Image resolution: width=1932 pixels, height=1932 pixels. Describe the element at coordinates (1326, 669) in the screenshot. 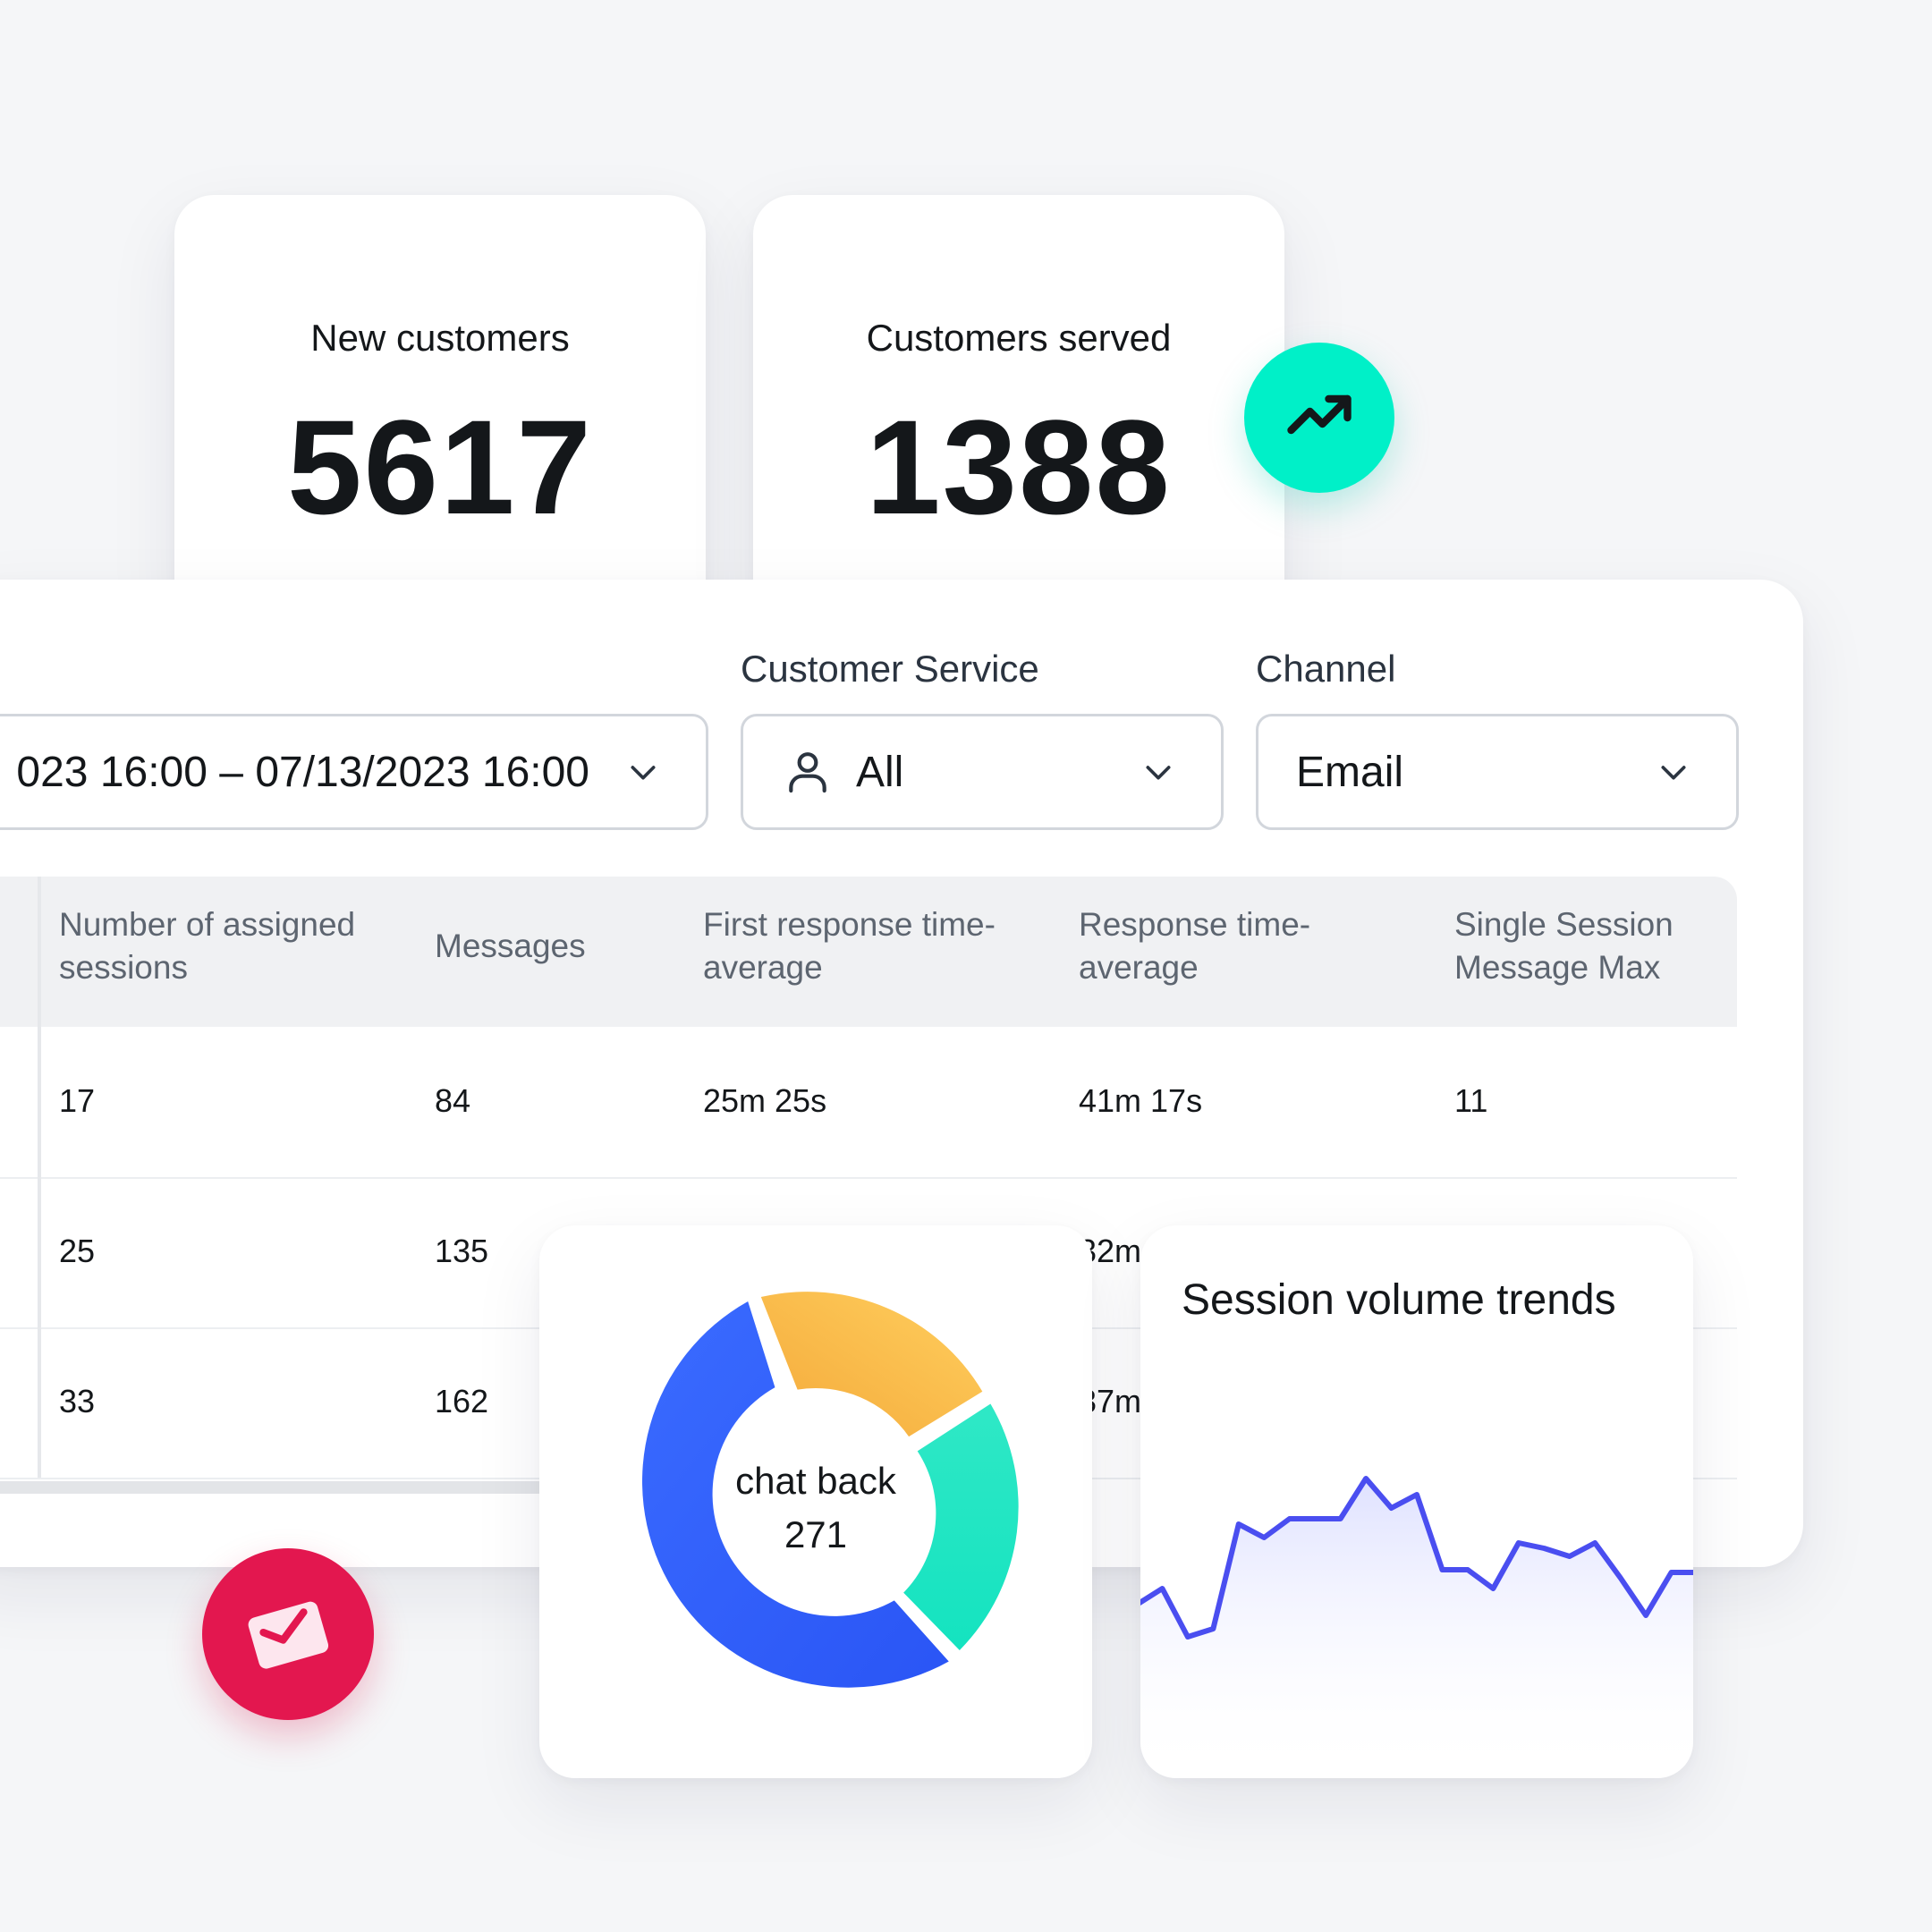

I see `channel-label: Channel` at that location.